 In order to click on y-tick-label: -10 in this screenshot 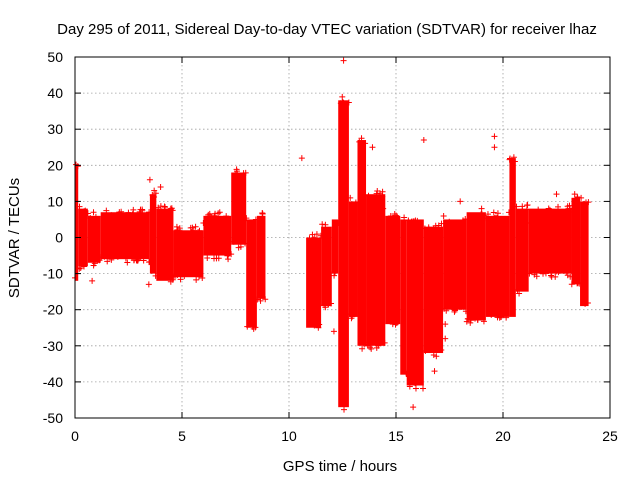, I will do `click(53, 274)`.